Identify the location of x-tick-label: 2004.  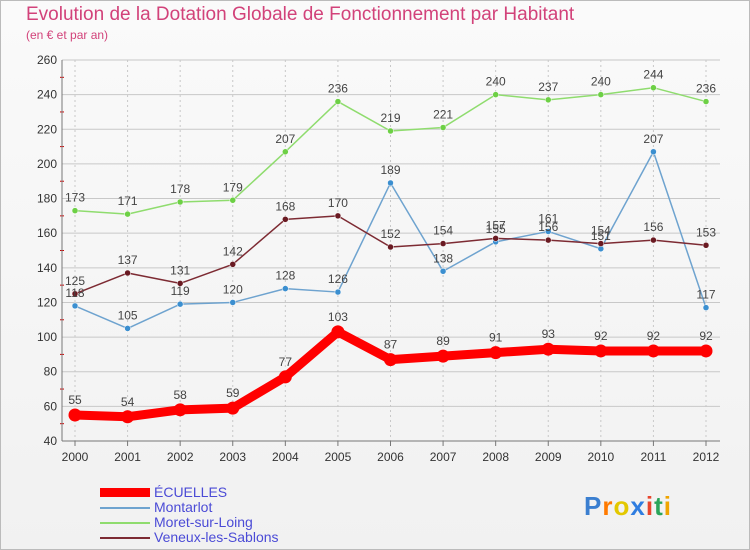
(285, 457).